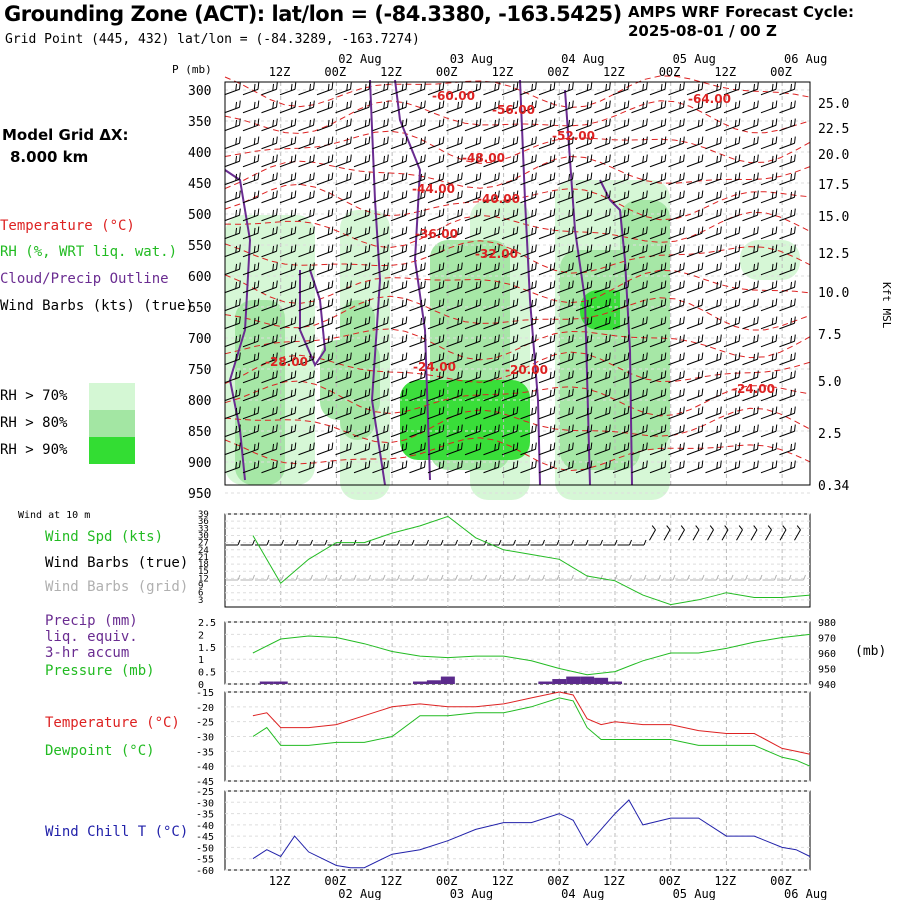 Image resolution: width=900 pixels, height=900 pixels. What do you see at coordinates (614, 72) in the screenshot?
I see `time-tick-top: 12Z` at bounding box center [614, 72].